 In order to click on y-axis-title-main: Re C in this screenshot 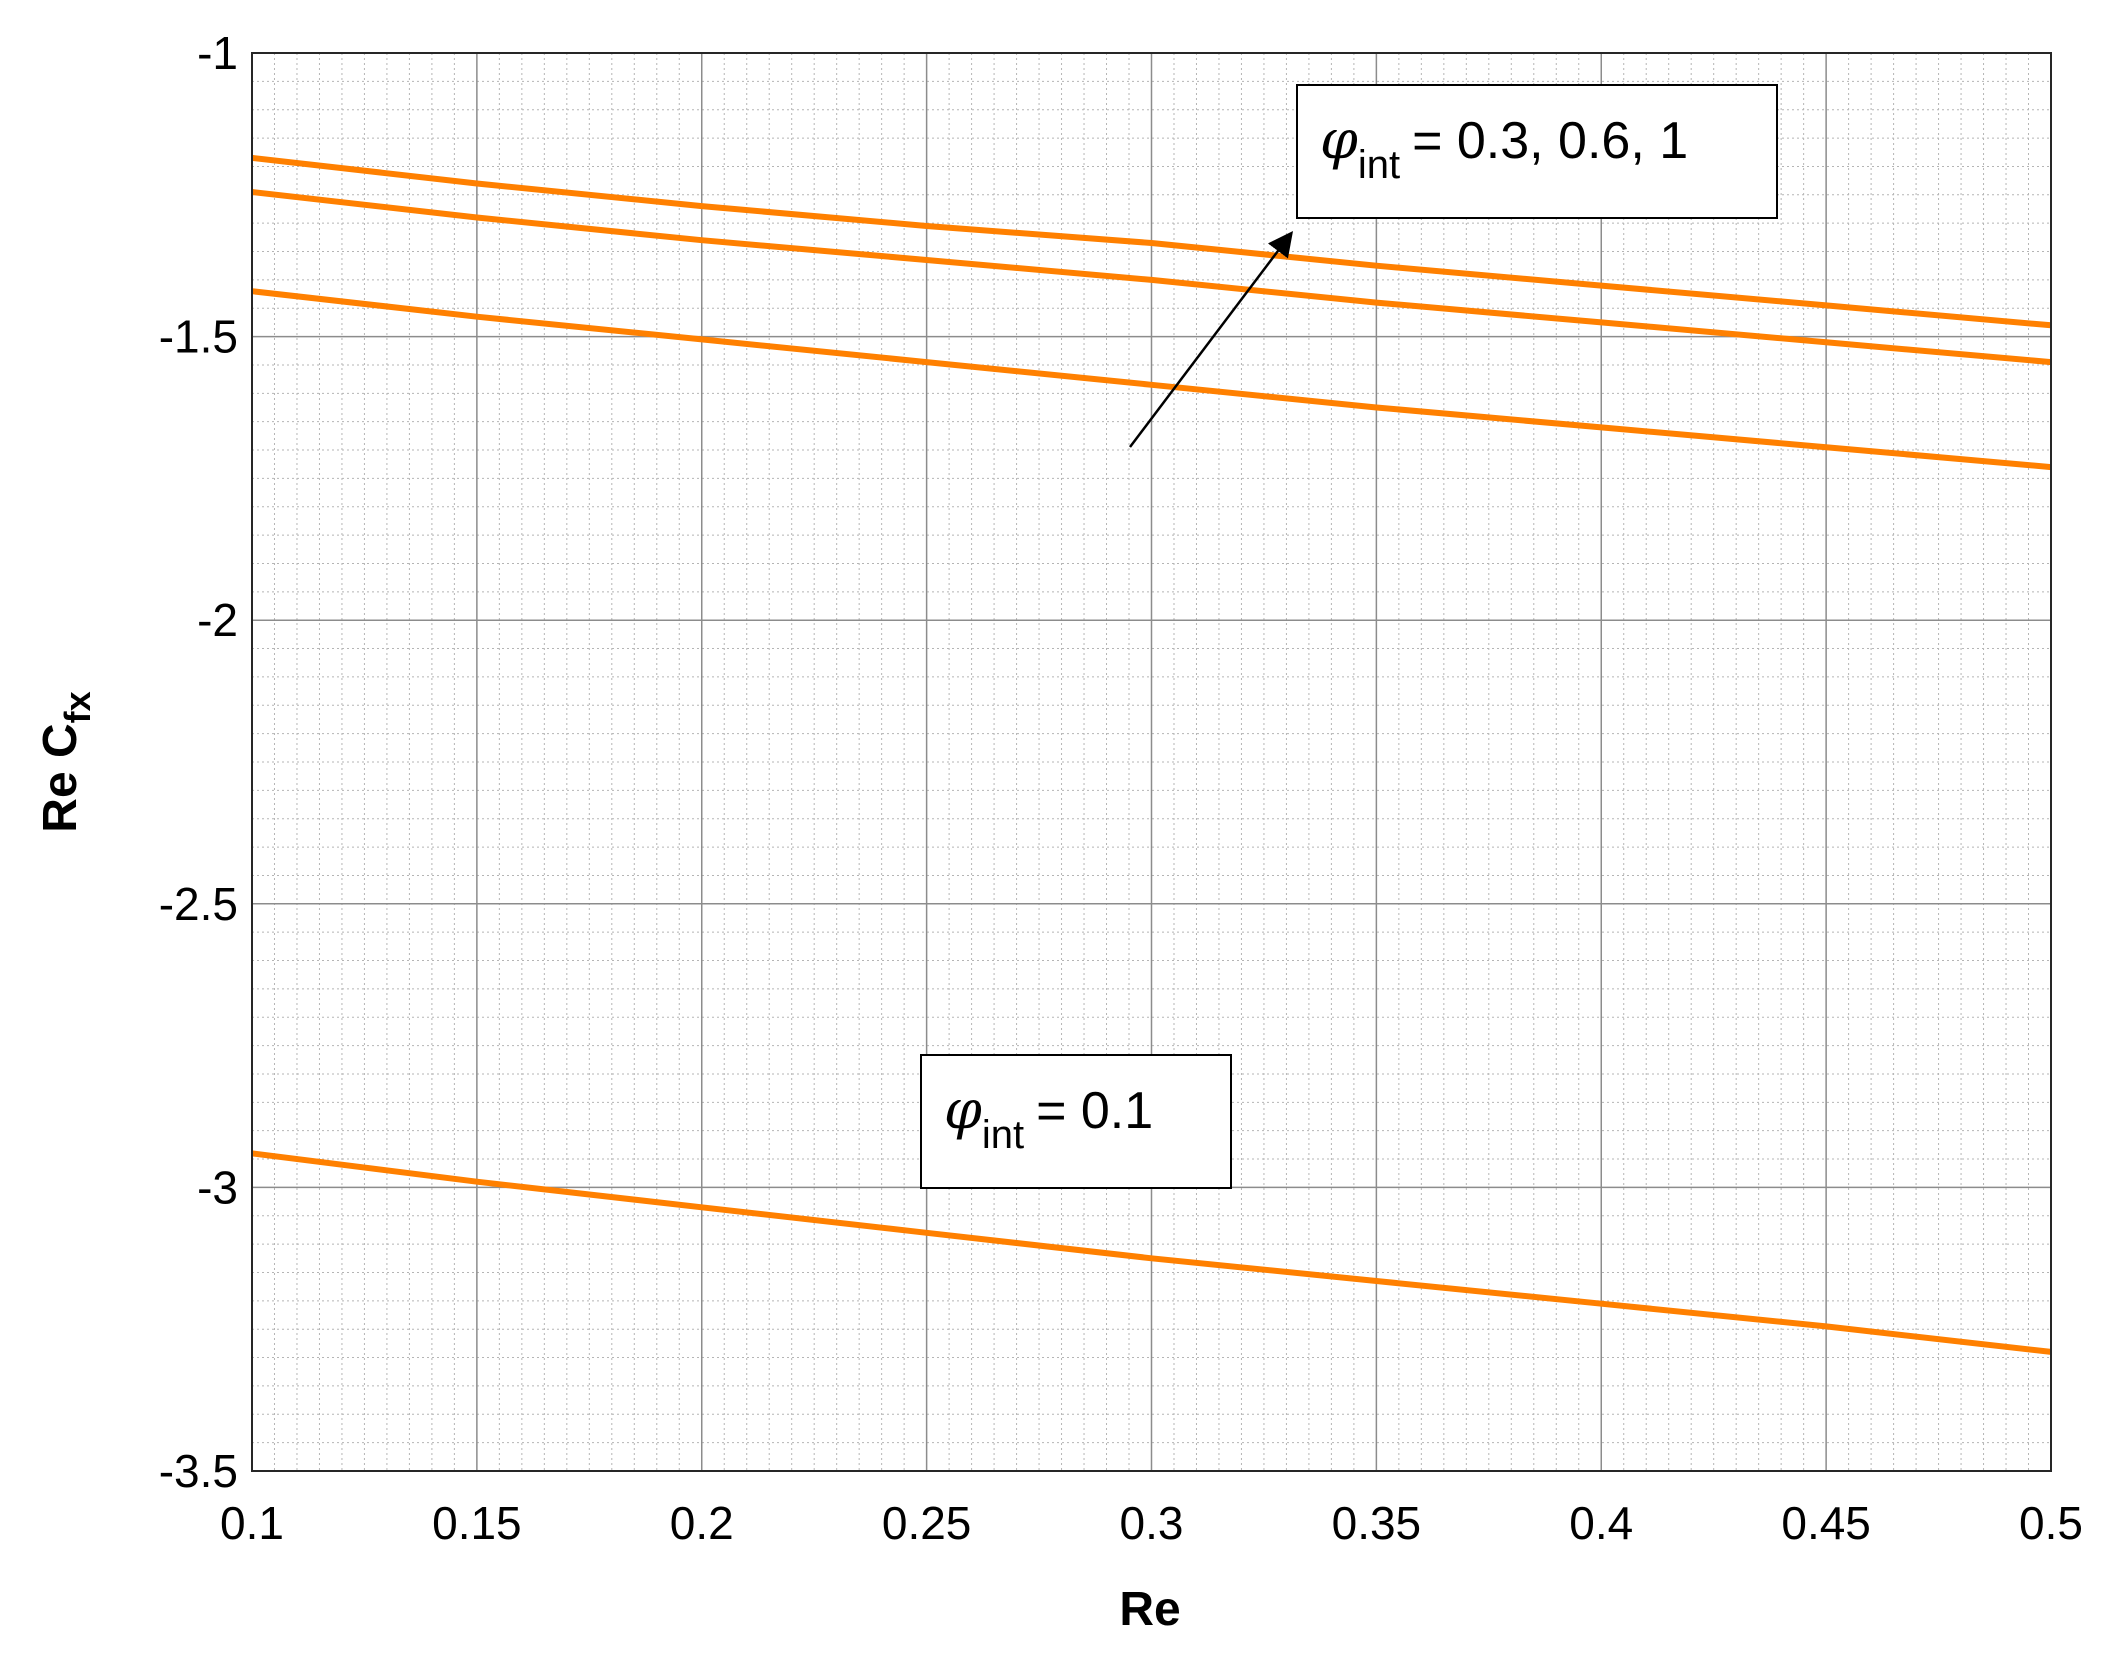, I will do `click(60, 777)`.